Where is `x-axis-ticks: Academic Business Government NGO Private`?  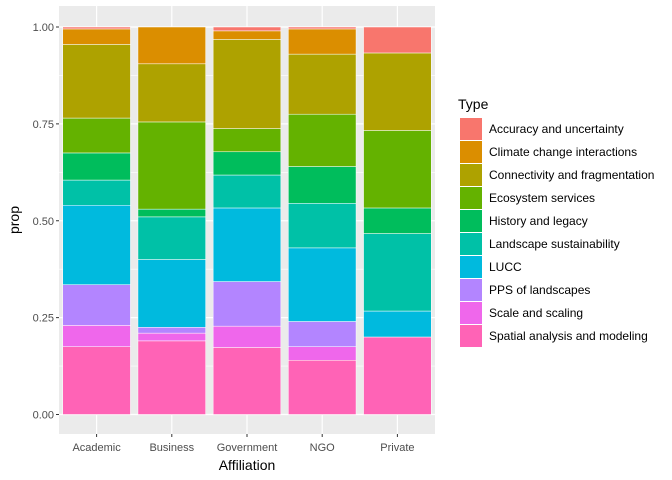
x-axis-ticks: Academic Business Government NGO Private is located at coordinates (243, 444).